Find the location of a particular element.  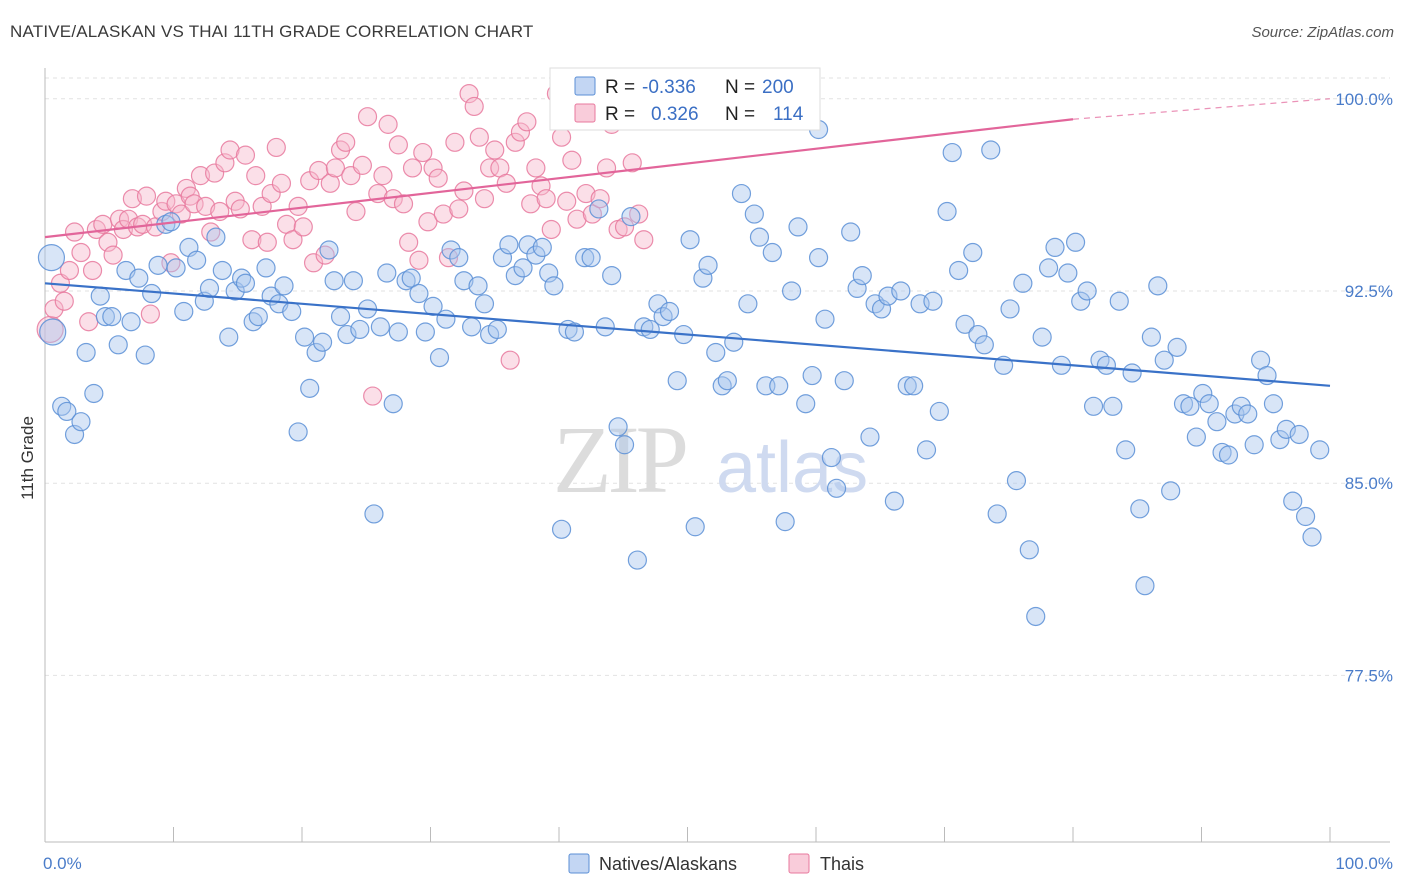

x-tick-label-max: 100.0% is located at coordinates (1364, 863).